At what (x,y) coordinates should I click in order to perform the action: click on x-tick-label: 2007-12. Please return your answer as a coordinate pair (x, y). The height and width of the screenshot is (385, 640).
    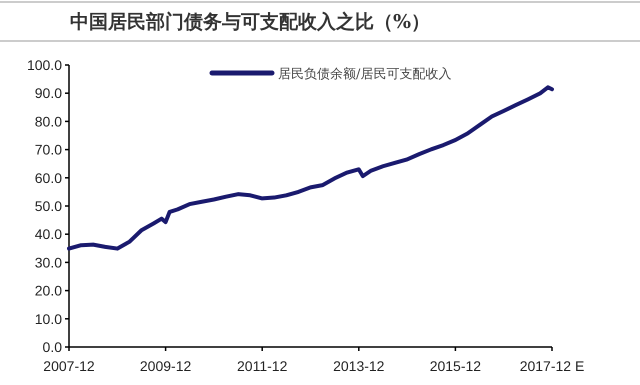
    Looking at the image, I should click on (69, 366).